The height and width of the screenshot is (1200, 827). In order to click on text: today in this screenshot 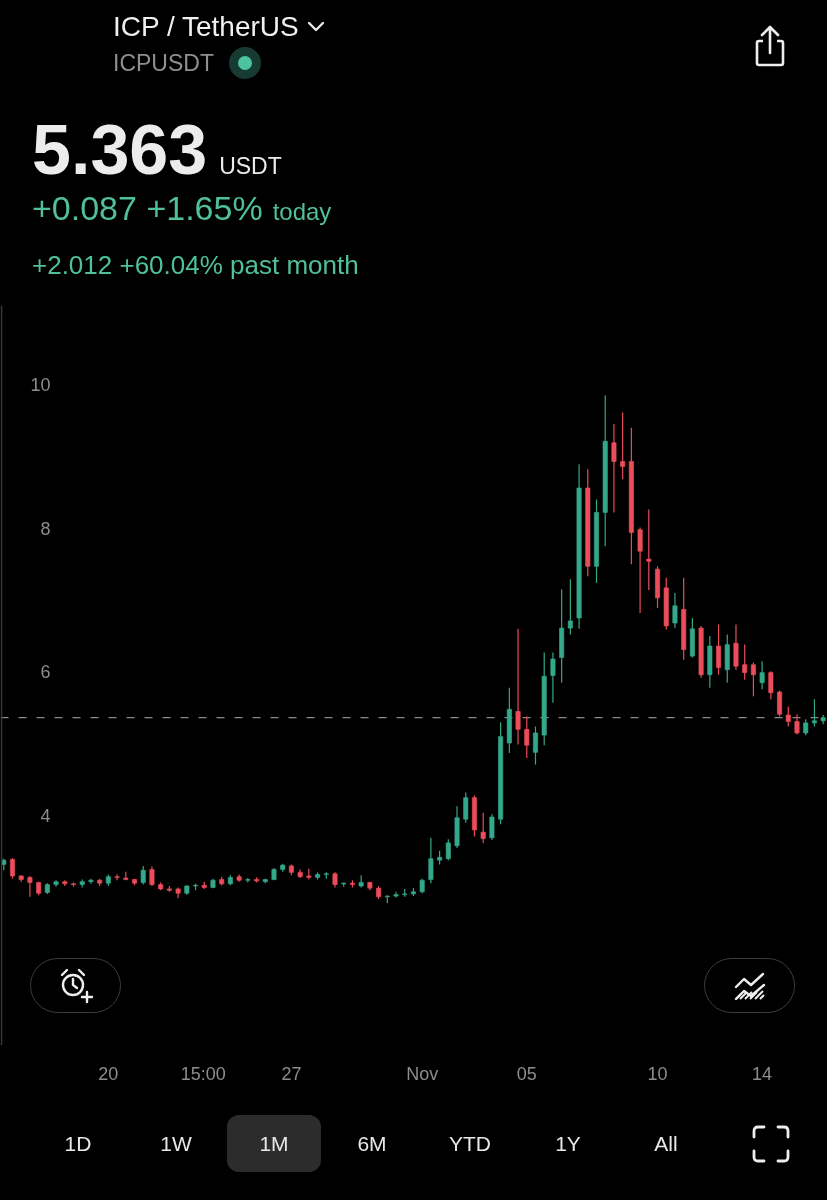, I will do `click(302, 211)`.